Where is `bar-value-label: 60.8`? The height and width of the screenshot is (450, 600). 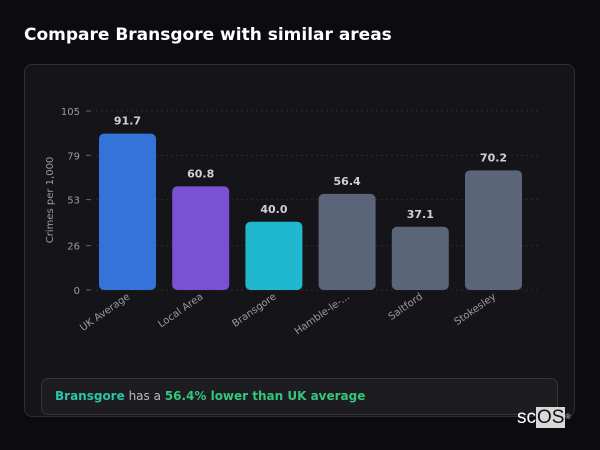 bar-value-label: 60.8 is located at coordinates (200, 173).